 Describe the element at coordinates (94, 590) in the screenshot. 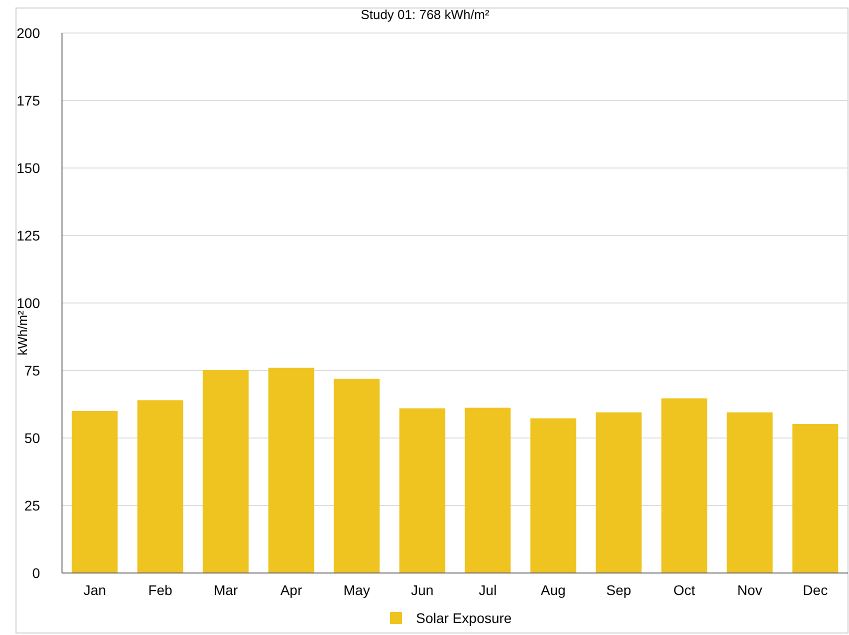

I see `x-tick-label: Jan` at that location.